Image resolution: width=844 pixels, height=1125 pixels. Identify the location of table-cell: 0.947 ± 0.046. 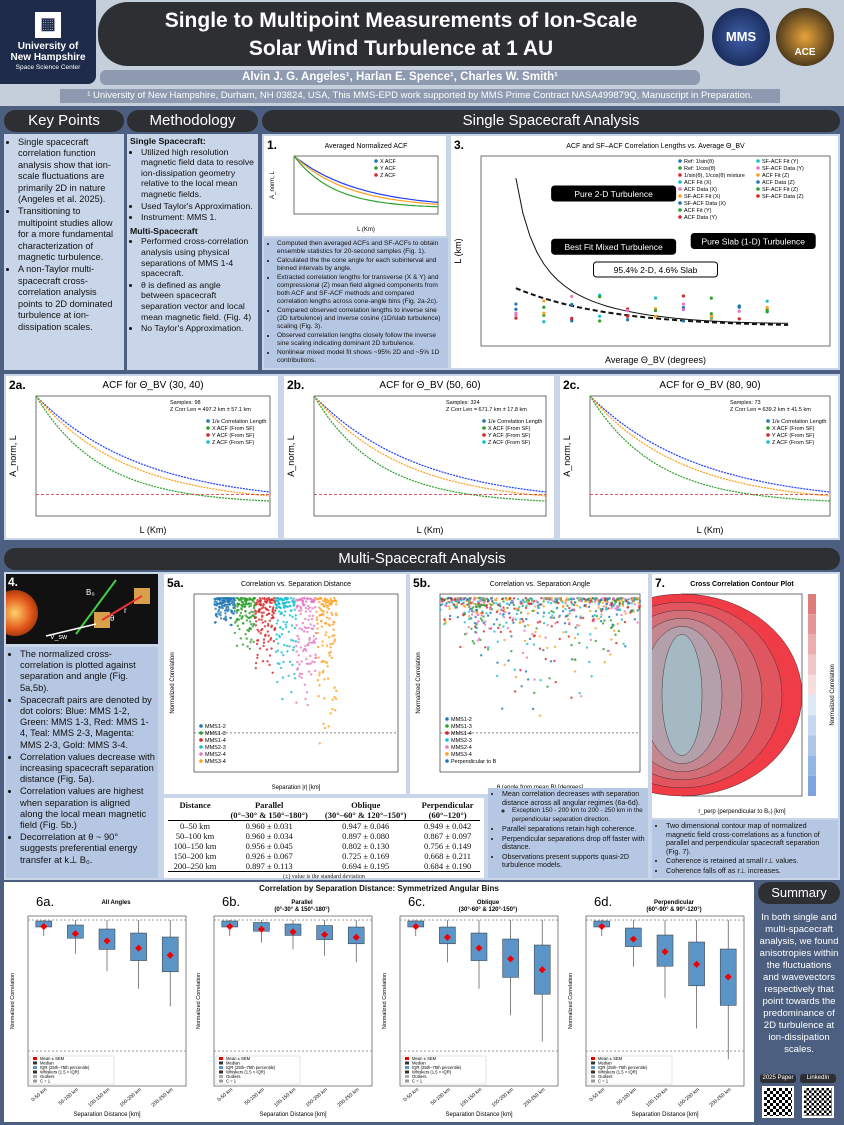
(366, 826).